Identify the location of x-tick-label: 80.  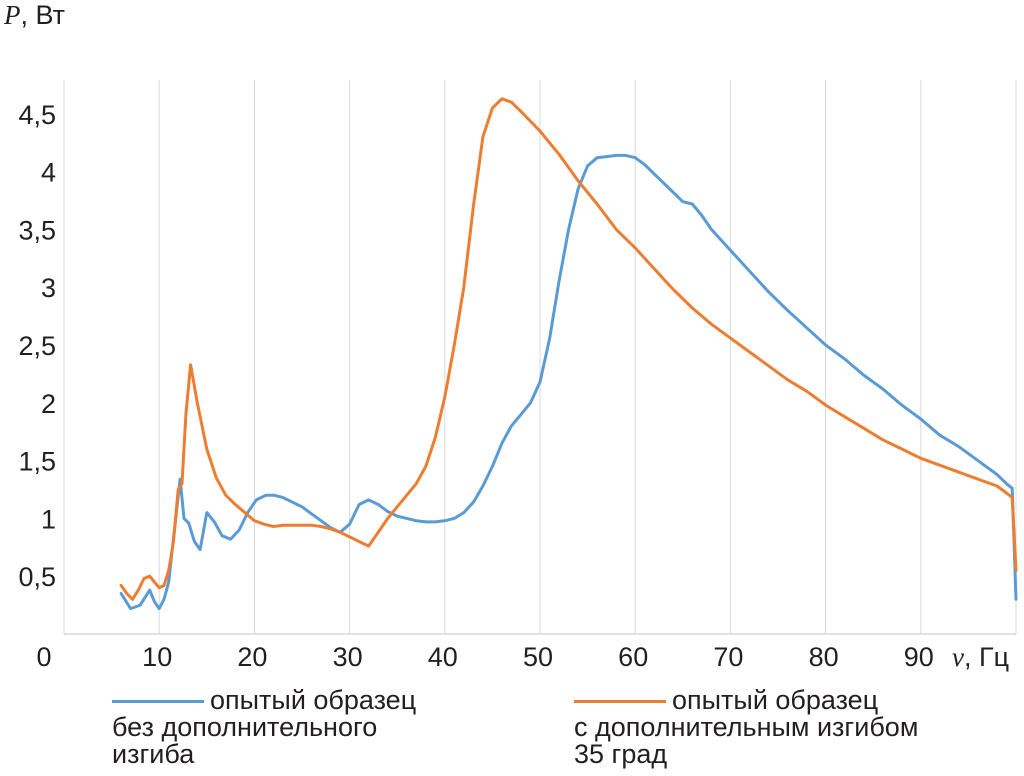
(824, 657).